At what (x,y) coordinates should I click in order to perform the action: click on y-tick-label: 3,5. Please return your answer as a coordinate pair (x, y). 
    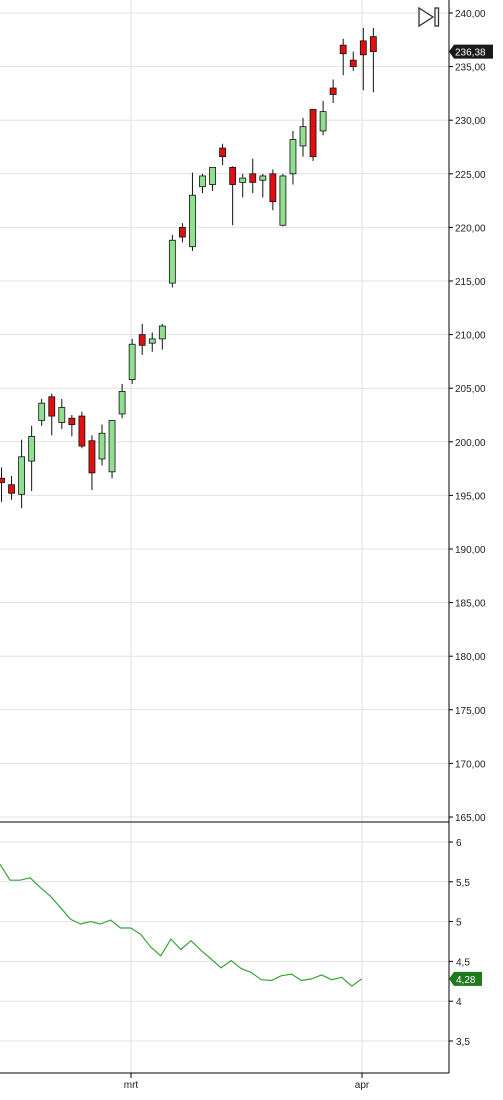
    Looking at the image, I should click on (463, 1042).